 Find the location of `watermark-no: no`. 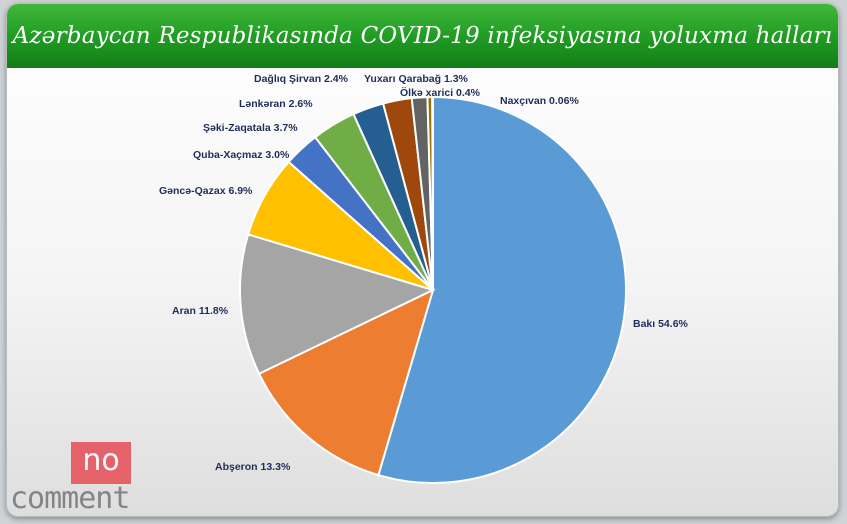

watermark-no: no is located at coordinates (101, 460).